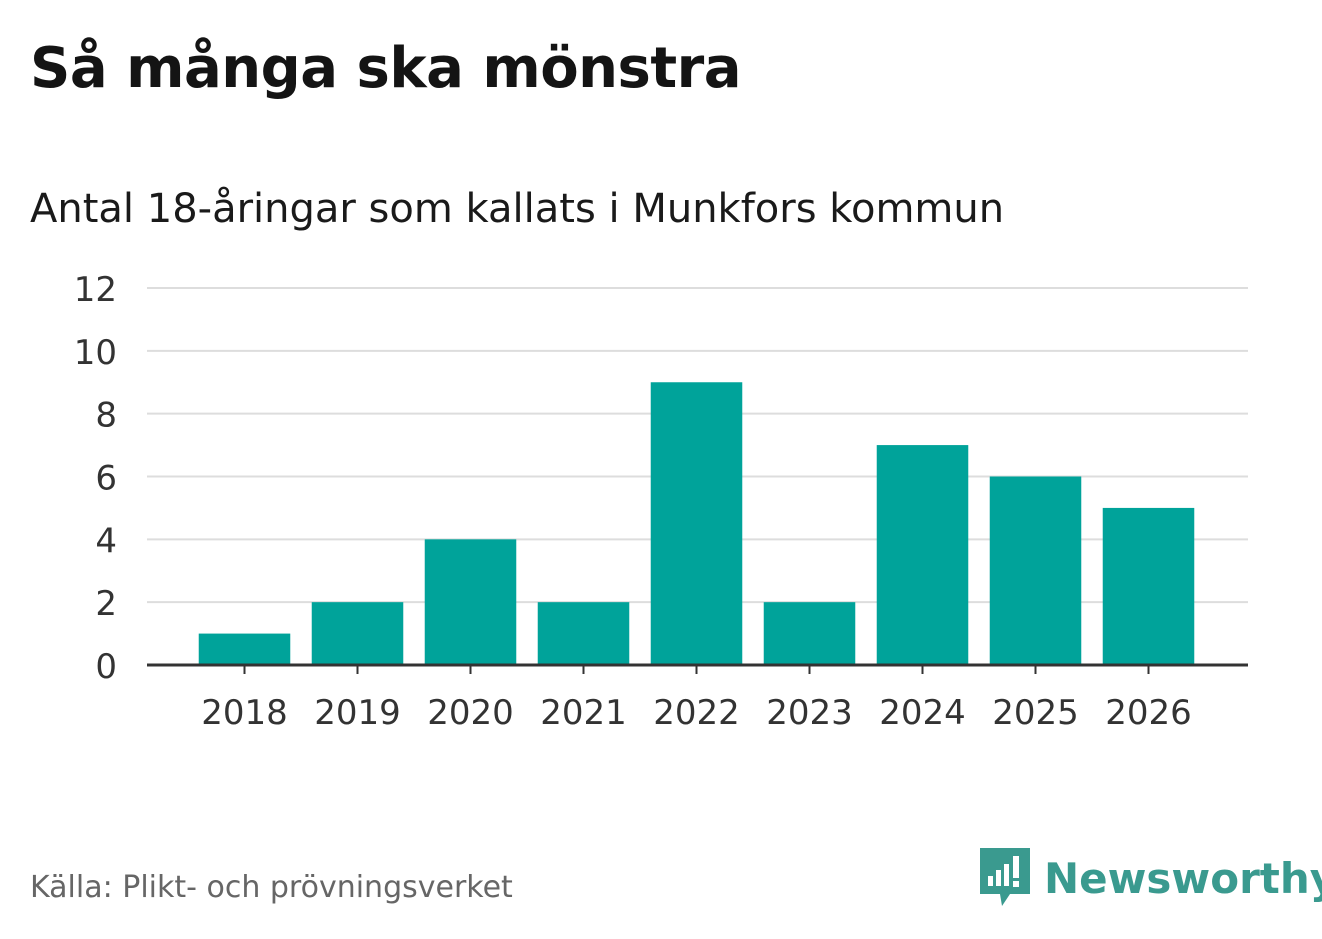 Image resolution: width=1322 pixels, height=939 pixels. What do you see at coordinates (922, 555) in the screenshot?
I see `bar-2024` at bounding box center [922, 555].